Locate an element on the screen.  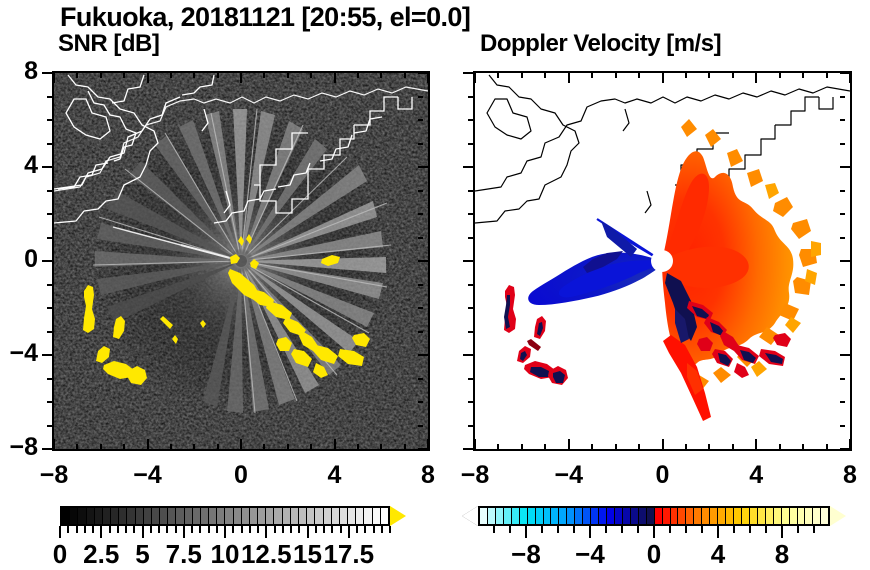
doppler-cb-tick--3 is located at coordinates (606, 529).